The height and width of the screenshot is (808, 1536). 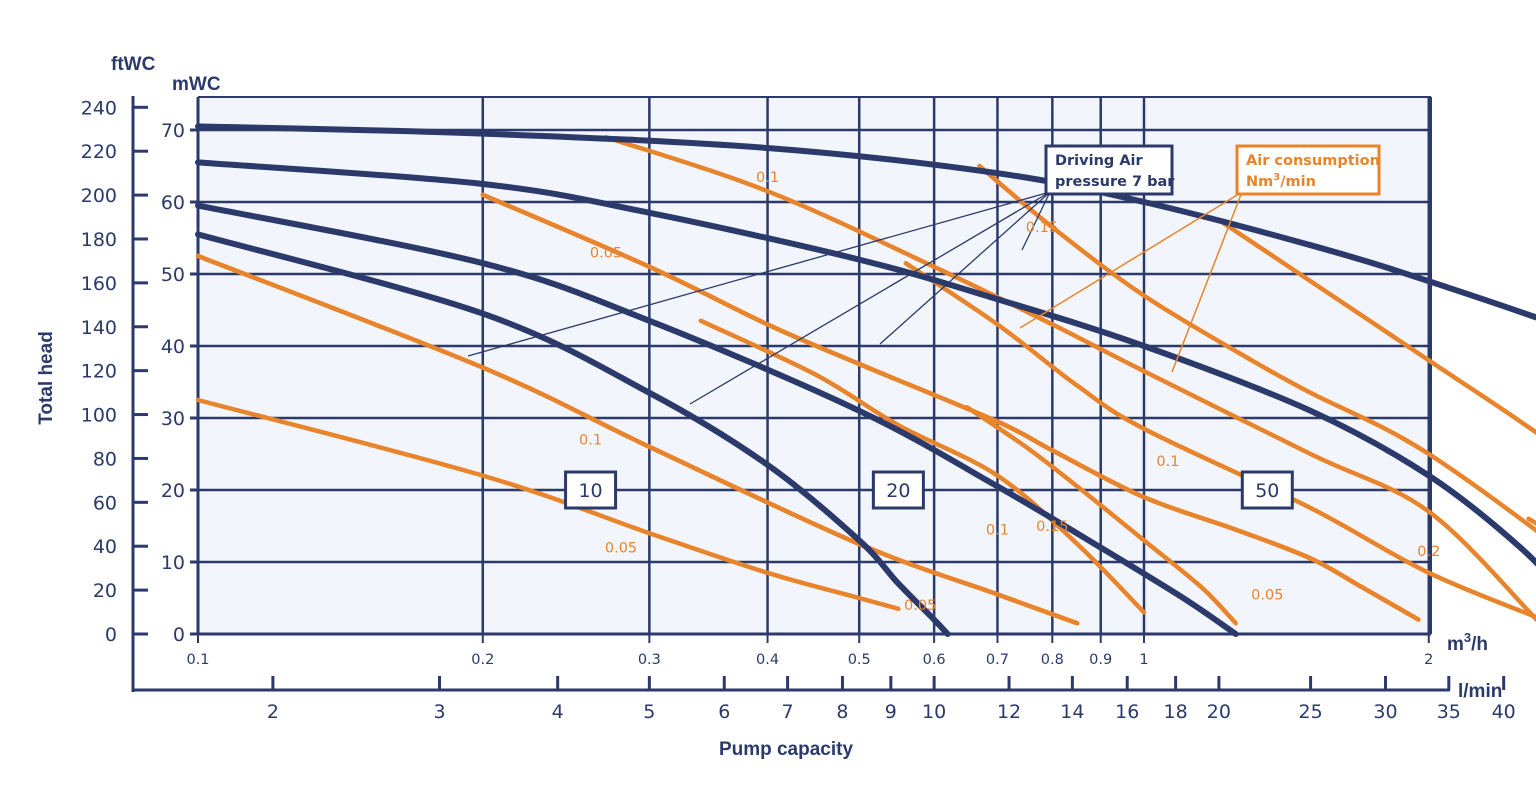 I want to click on x-tick-label: 0.5, so click(x=859, y=660).